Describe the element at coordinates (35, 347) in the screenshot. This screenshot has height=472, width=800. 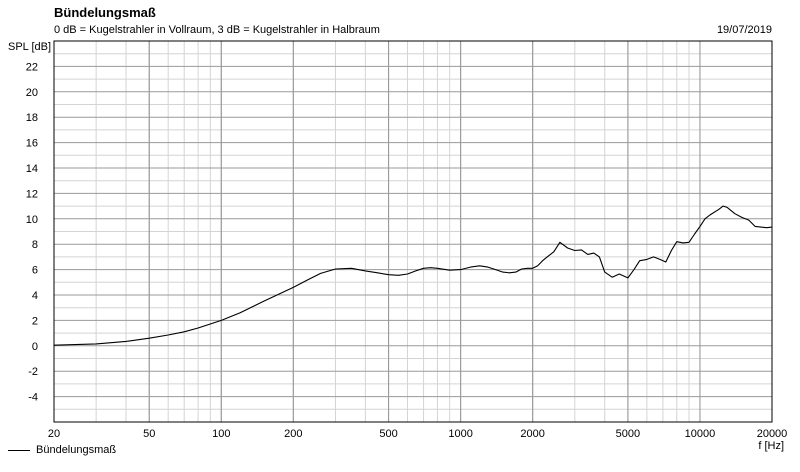
I see `y-tick-label: 0` at that location.